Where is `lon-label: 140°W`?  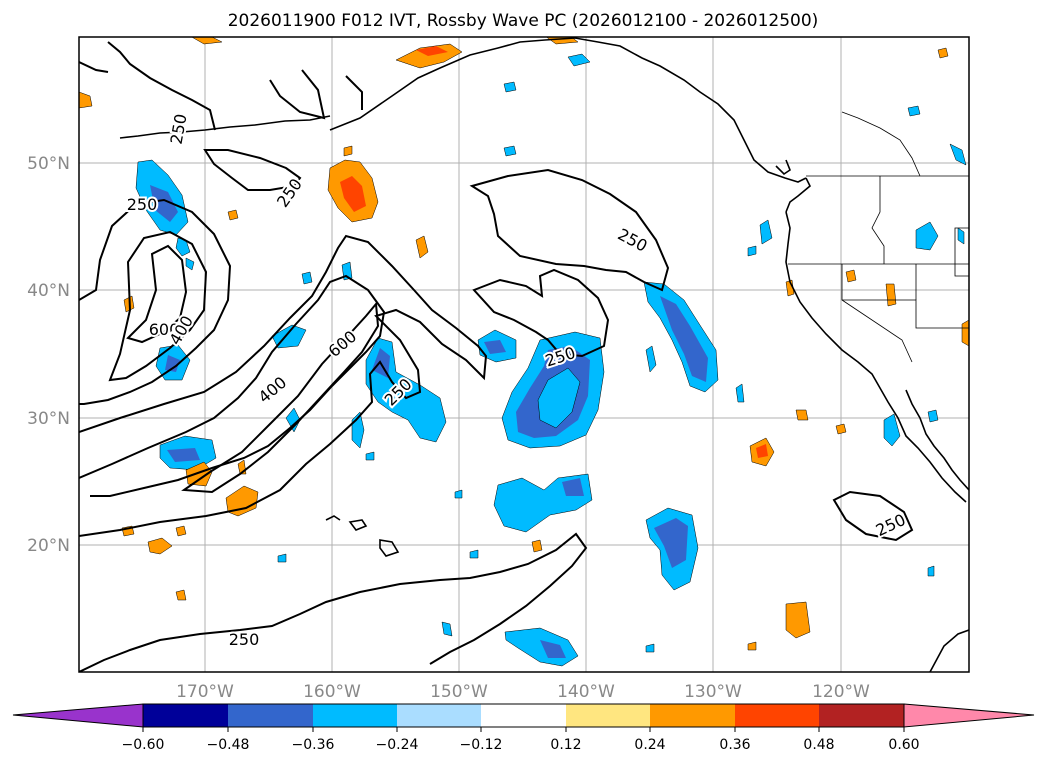 lon-label: 140°W is located at coordinates (586, 692).